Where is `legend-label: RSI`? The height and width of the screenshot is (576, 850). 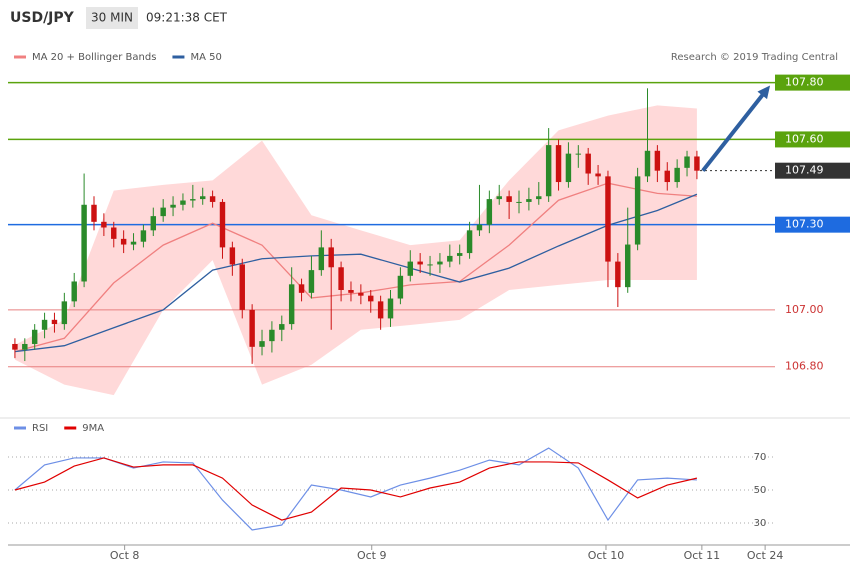 legend-label: RSI is located at coordinates (40, 428).